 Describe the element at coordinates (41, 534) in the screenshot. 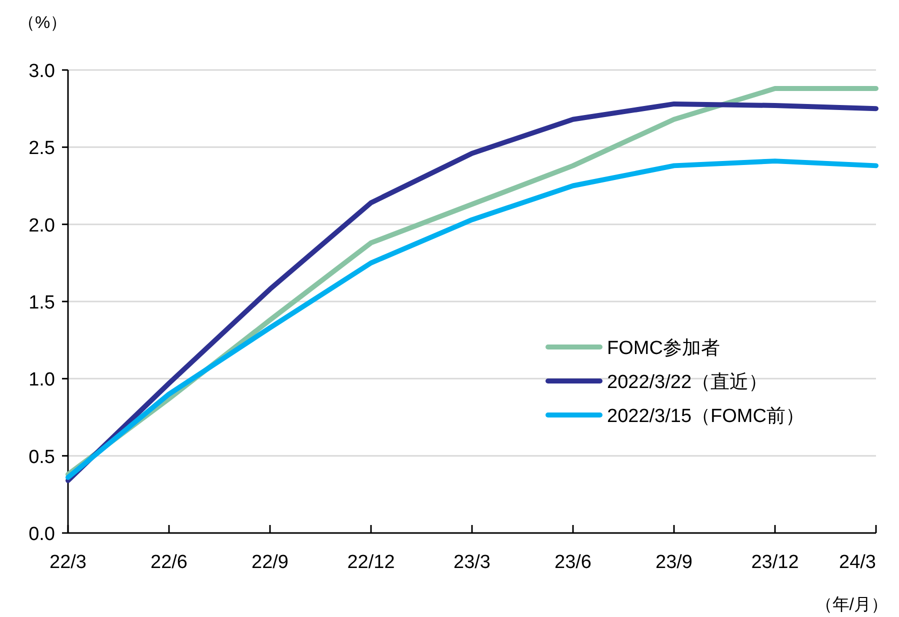

I see `y-tick-label: 0.0` at that location.